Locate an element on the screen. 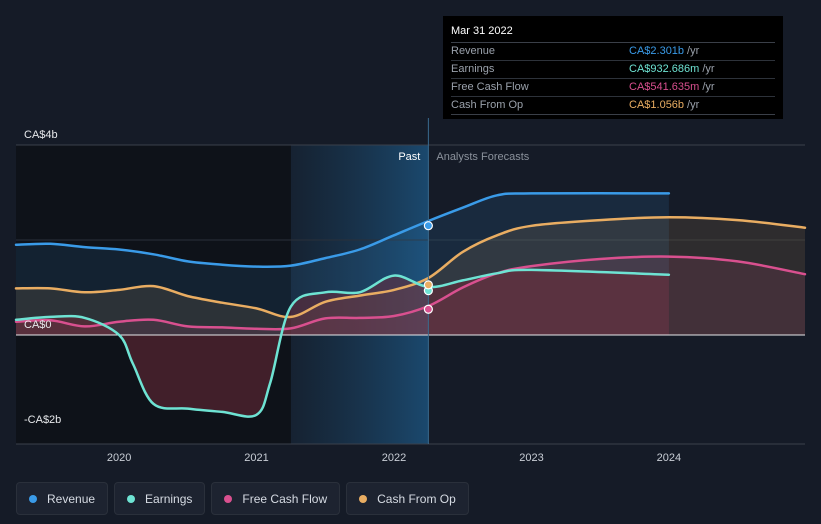 The width and height of the screenshot is (821, 524). legend-item-free-cash-flow: Free Cash Flow is located at coordinates (276, 498).